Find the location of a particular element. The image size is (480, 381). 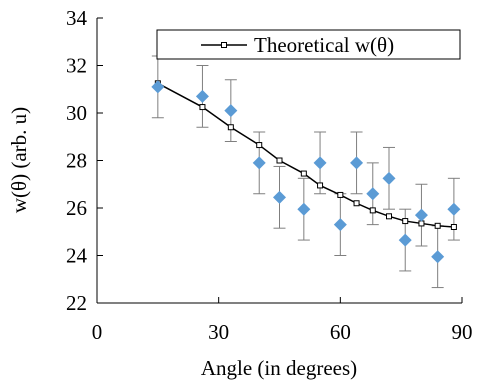

y-tick-label: 22 is located at coordinates (76, 303).